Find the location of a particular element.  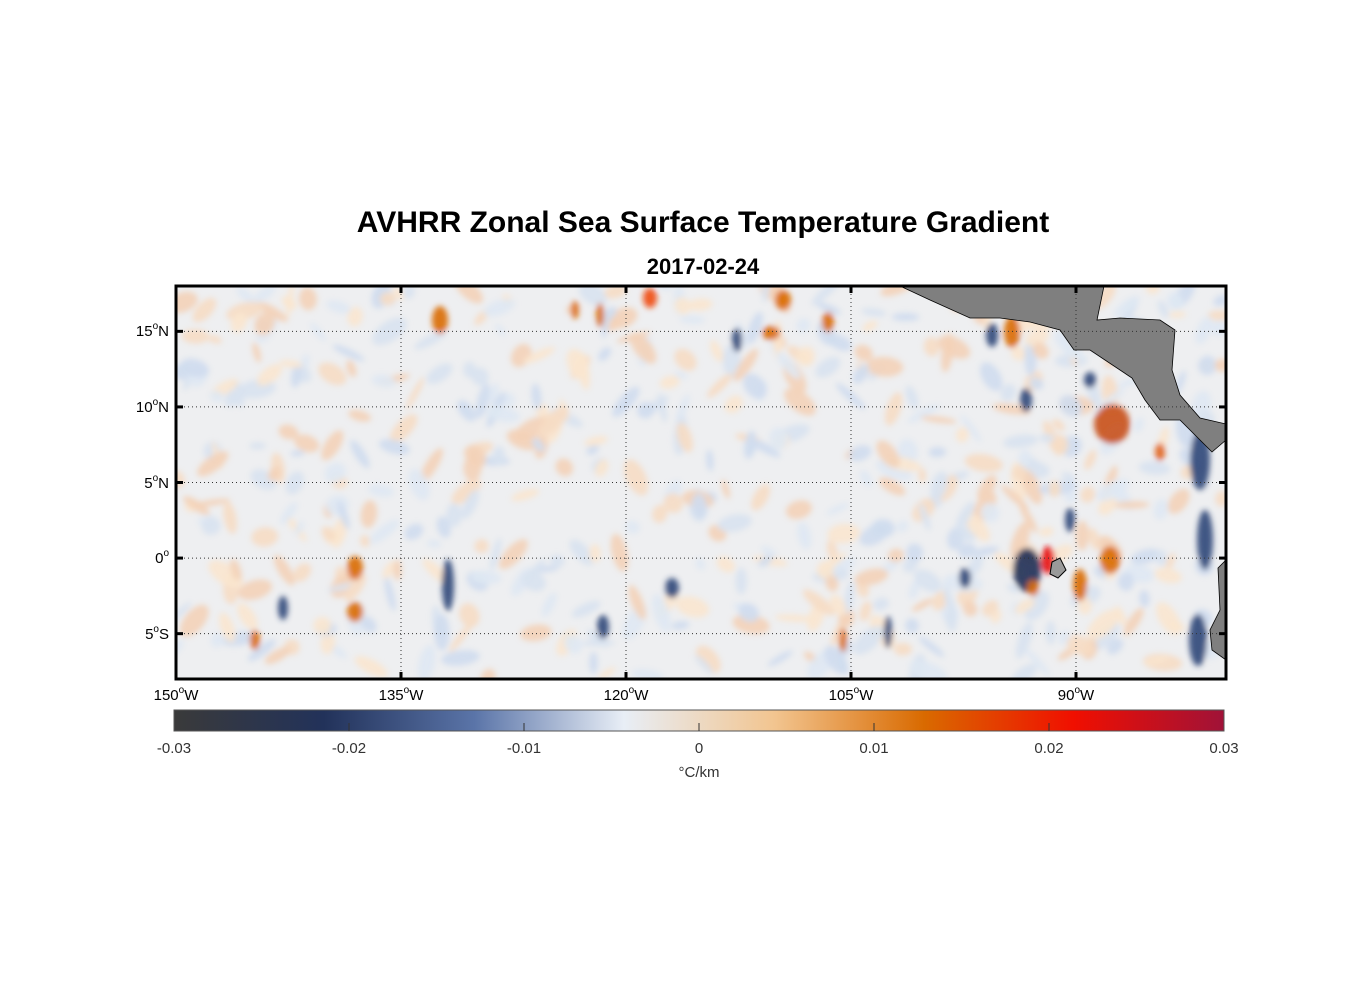

lon-tick-label: 120oW is located at coordinates (626, 694).